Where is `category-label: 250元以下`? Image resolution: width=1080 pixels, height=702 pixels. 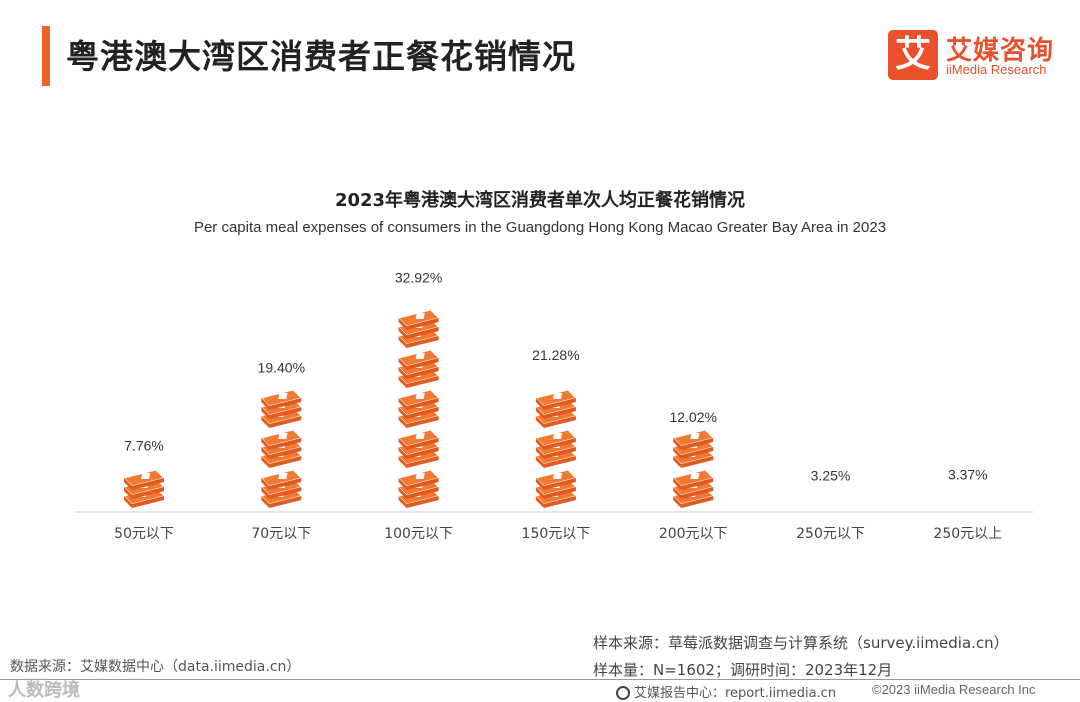
category-label: 250元以下 is located at coordinates (830, 534).